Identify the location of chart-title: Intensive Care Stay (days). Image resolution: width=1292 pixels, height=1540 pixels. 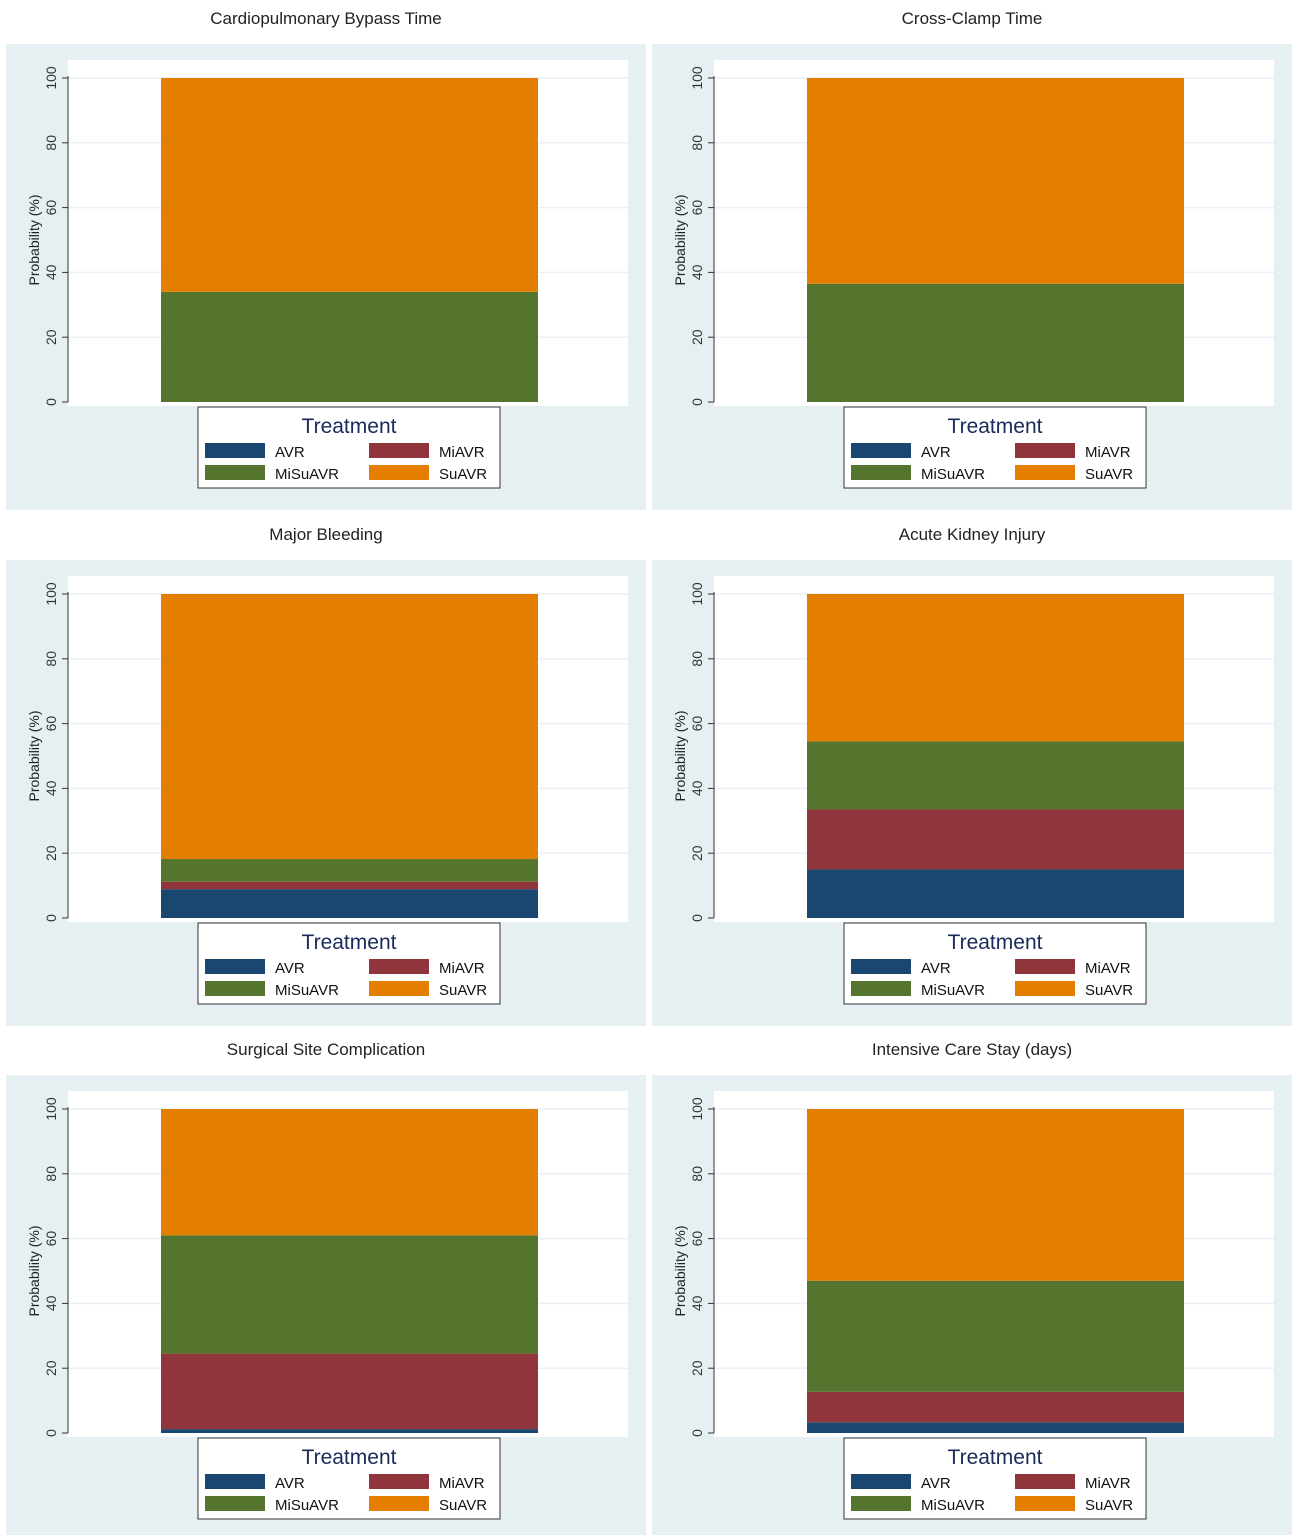
(972, 1049).